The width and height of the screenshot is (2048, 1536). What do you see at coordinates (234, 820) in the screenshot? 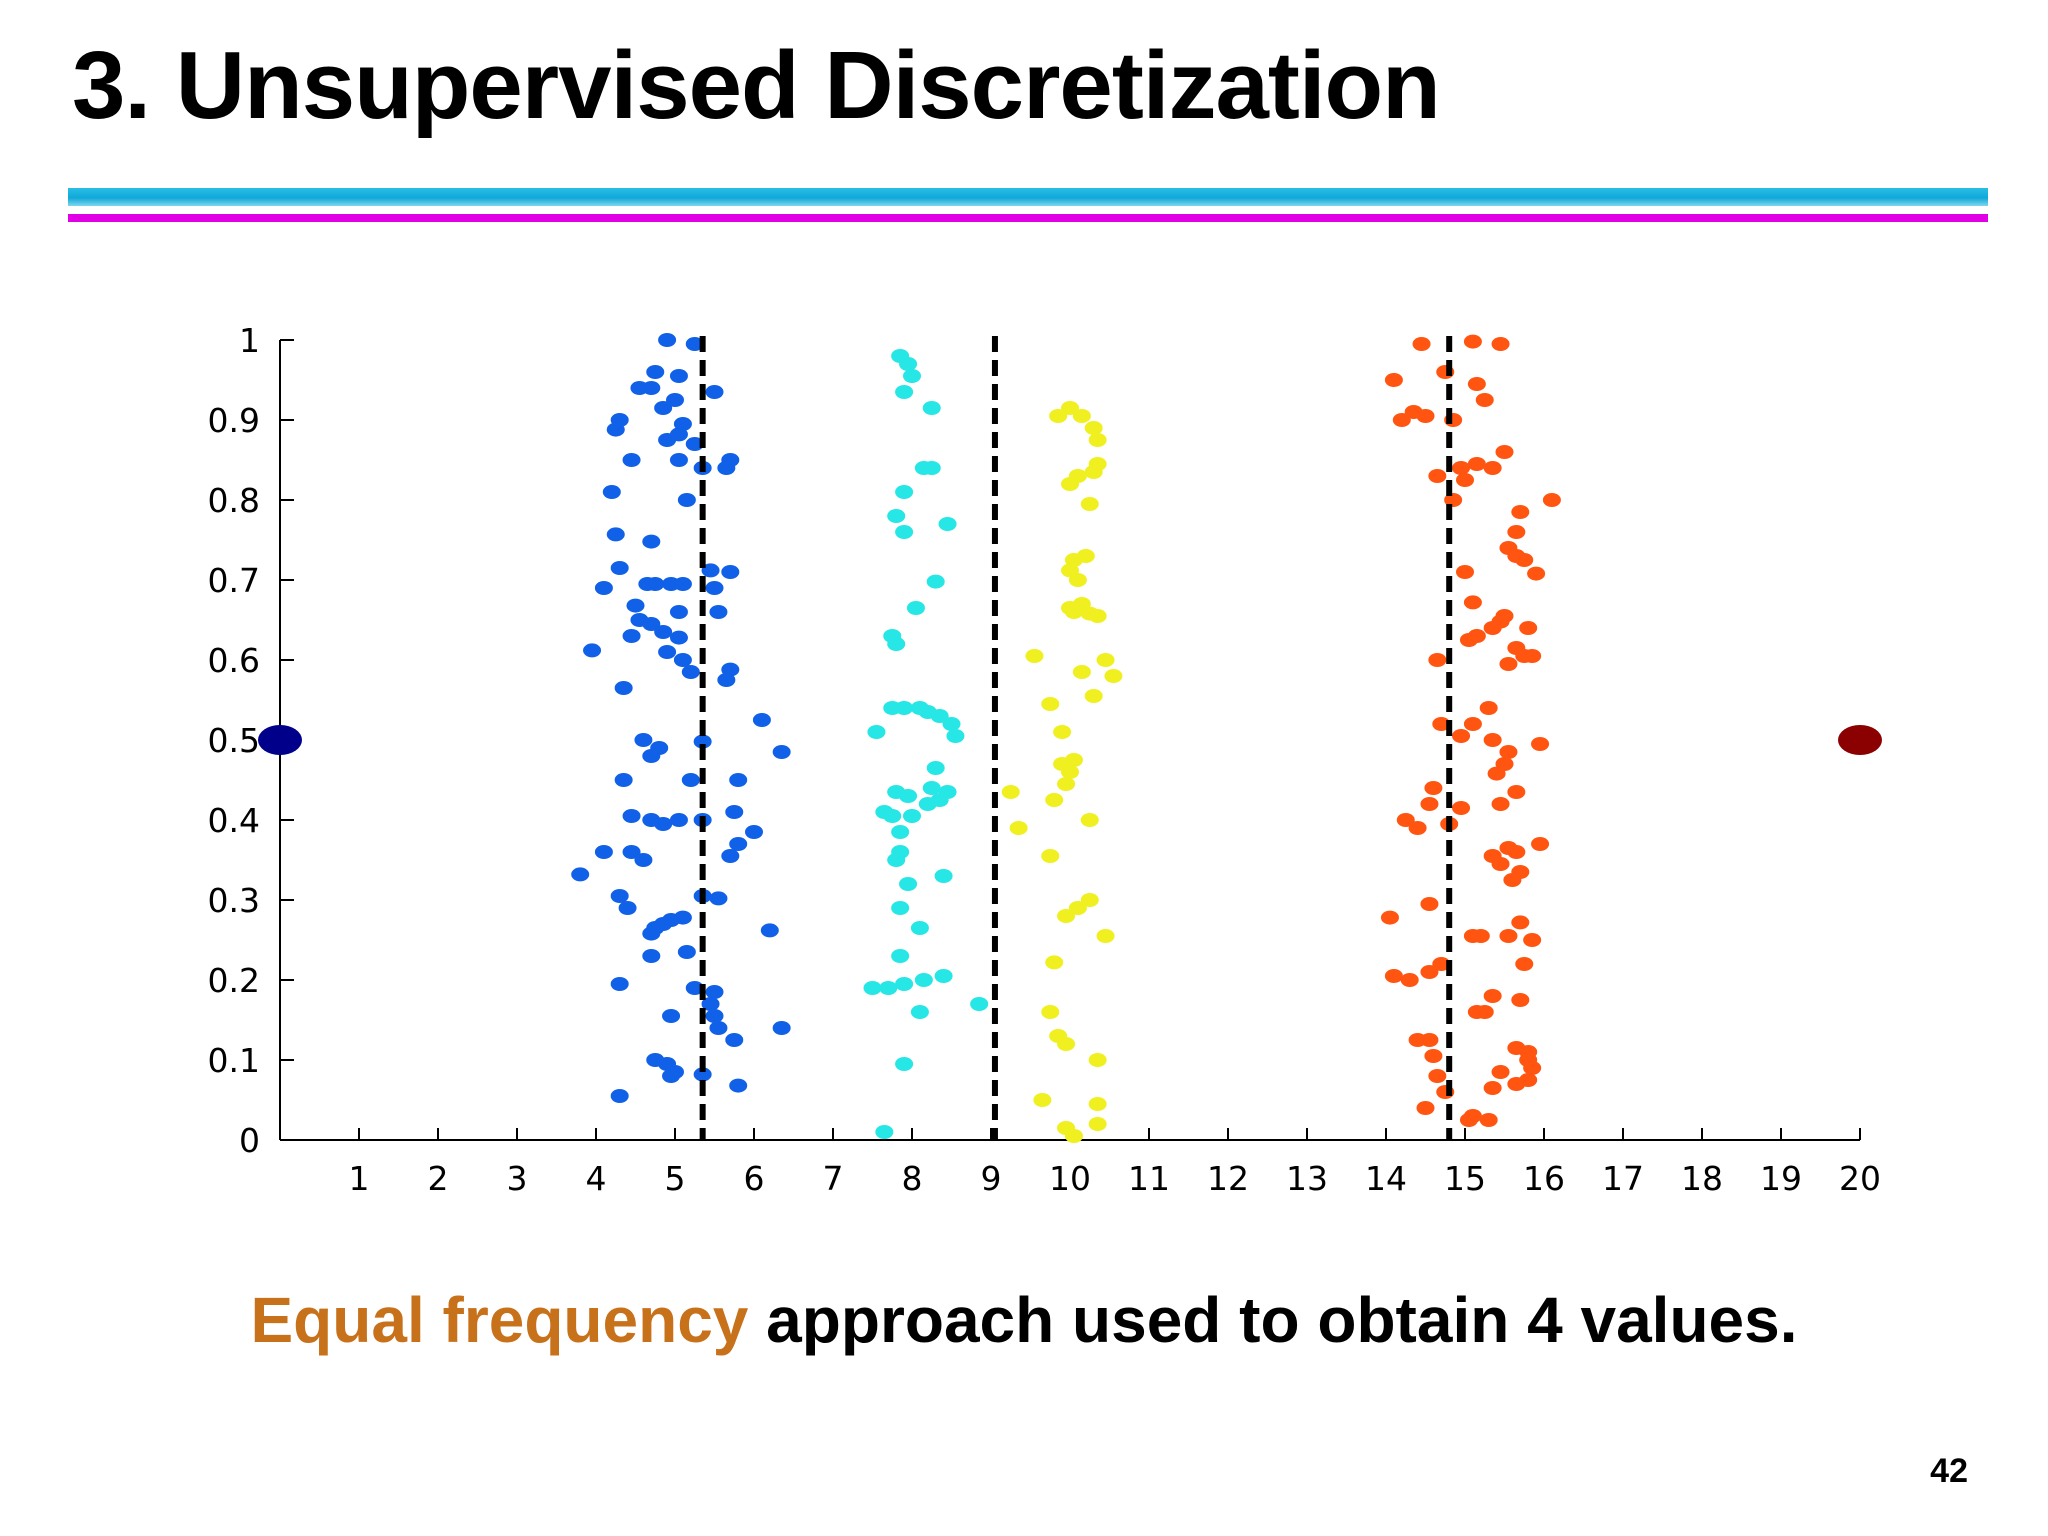
I see `y-tick-label: 0.4` at bounding box center [234, 820].